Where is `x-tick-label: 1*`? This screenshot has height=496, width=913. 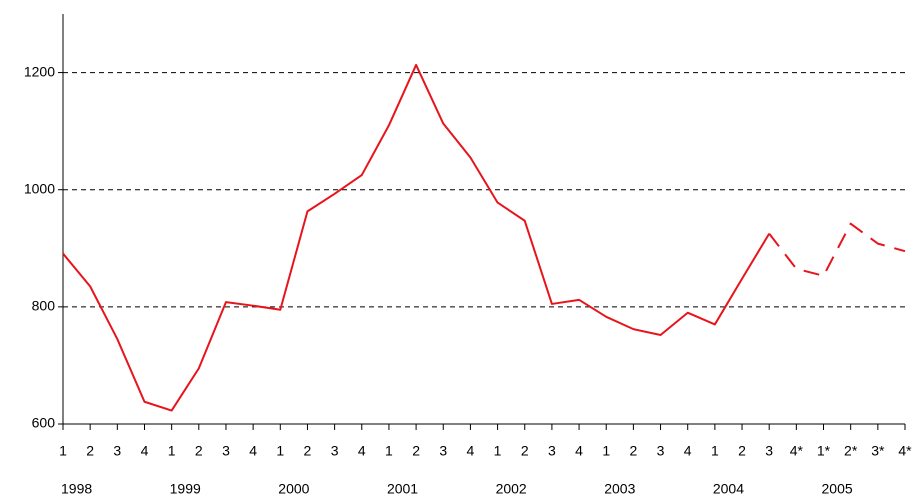 x-tick-label: 1* is located at coordinates (824, 451).